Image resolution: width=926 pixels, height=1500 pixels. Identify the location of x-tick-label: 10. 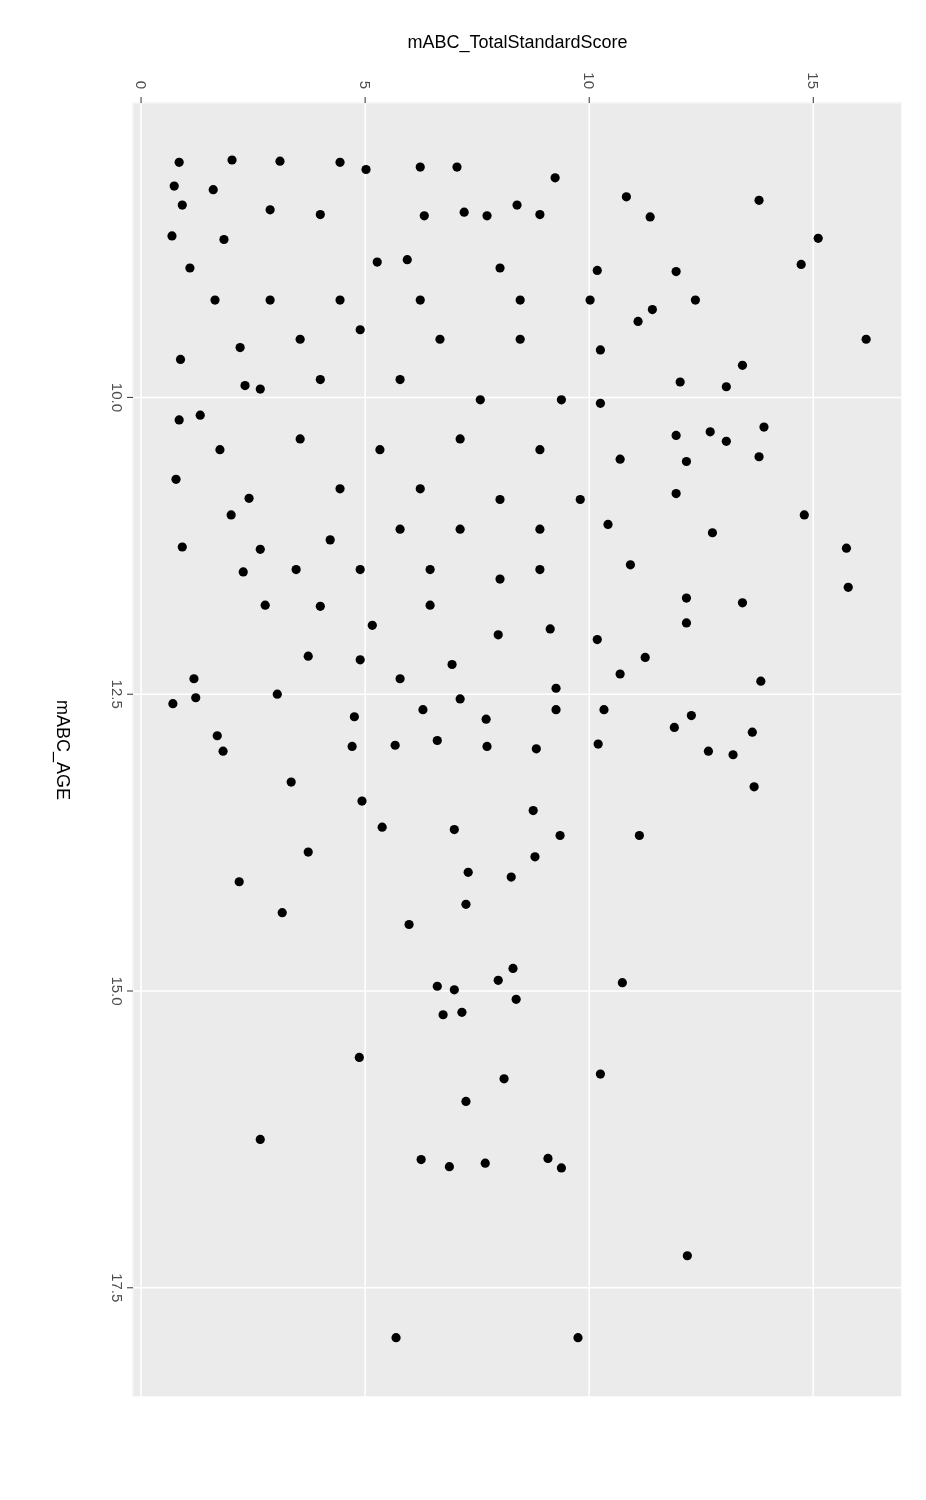
(589, 80).